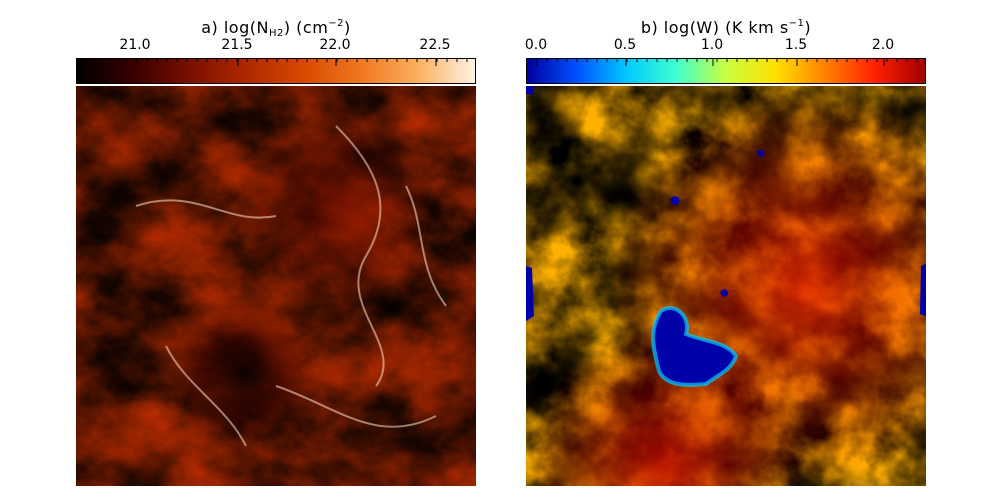  Describe the element at coordinates (725, 46) in the screenshot. I see `panel-b-colorbar-ticks: 0.0 0.5 1.0 1.5 2.0` at that location.